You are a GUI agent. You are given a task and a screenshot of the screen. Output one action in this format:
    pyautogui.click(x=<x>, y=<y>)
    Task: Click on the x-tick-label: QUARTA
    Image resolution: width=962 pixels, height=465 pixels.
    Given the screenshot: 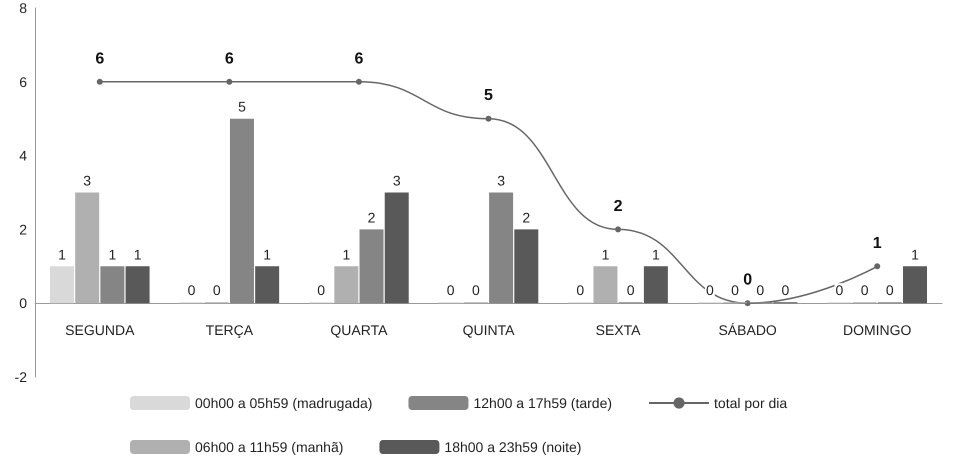 What is the action you would take?
    pyautogui.click(x=359, y=330)
    